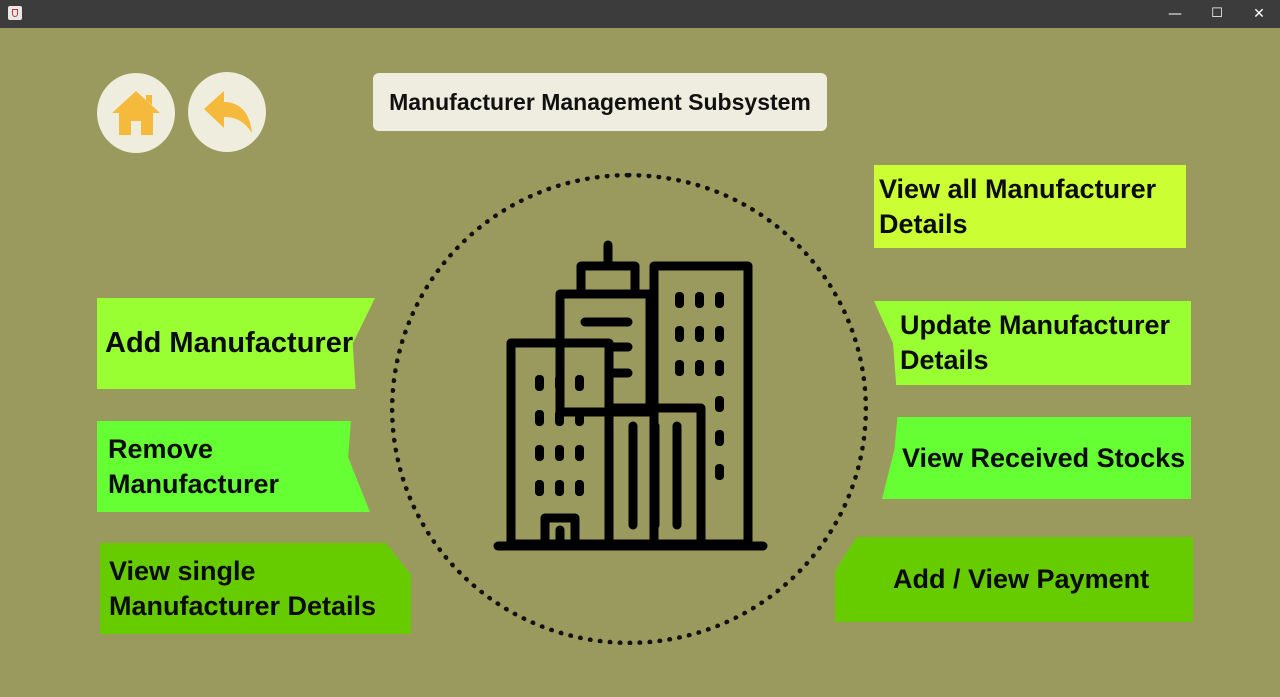  Describe the element at coordinates (1217, 13) in the screenshot. I see `maximize-button: ☐` at that location.